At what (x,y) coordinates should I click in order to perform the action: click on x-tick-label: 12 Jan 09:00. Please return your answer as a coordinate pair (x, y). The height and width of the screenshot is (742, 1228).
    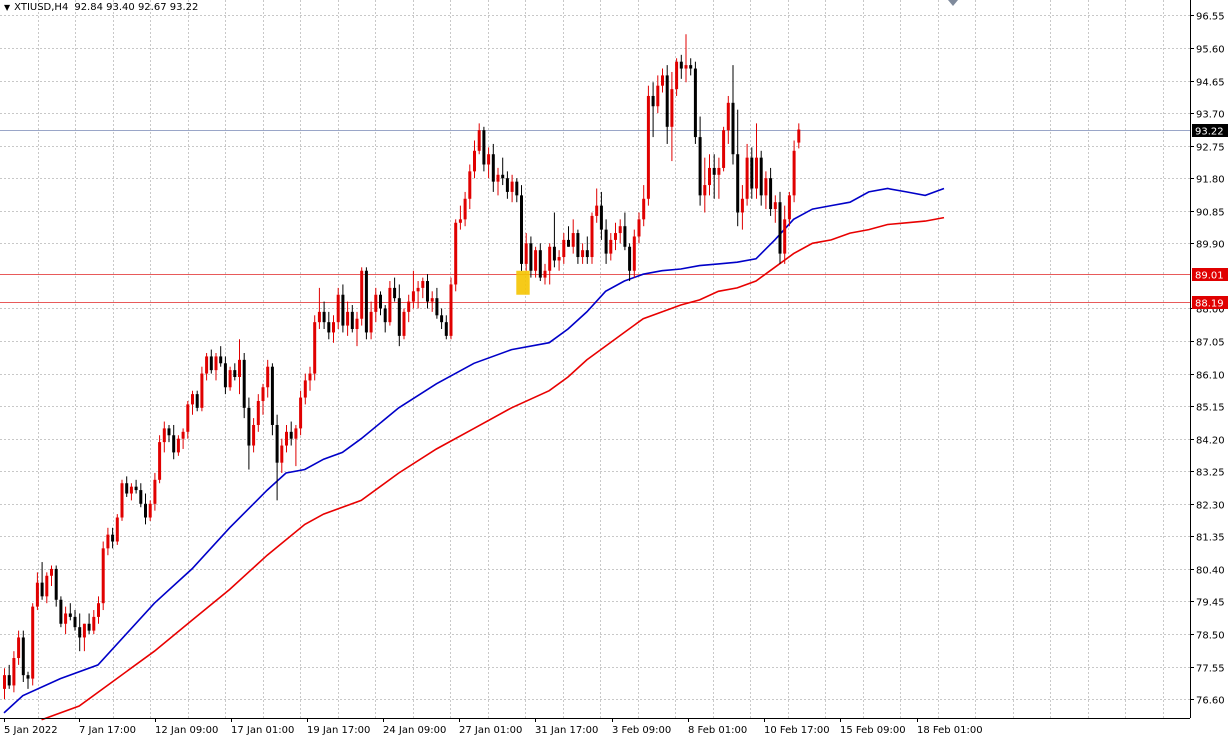
    Looking at the image, I should click on (186, 730).